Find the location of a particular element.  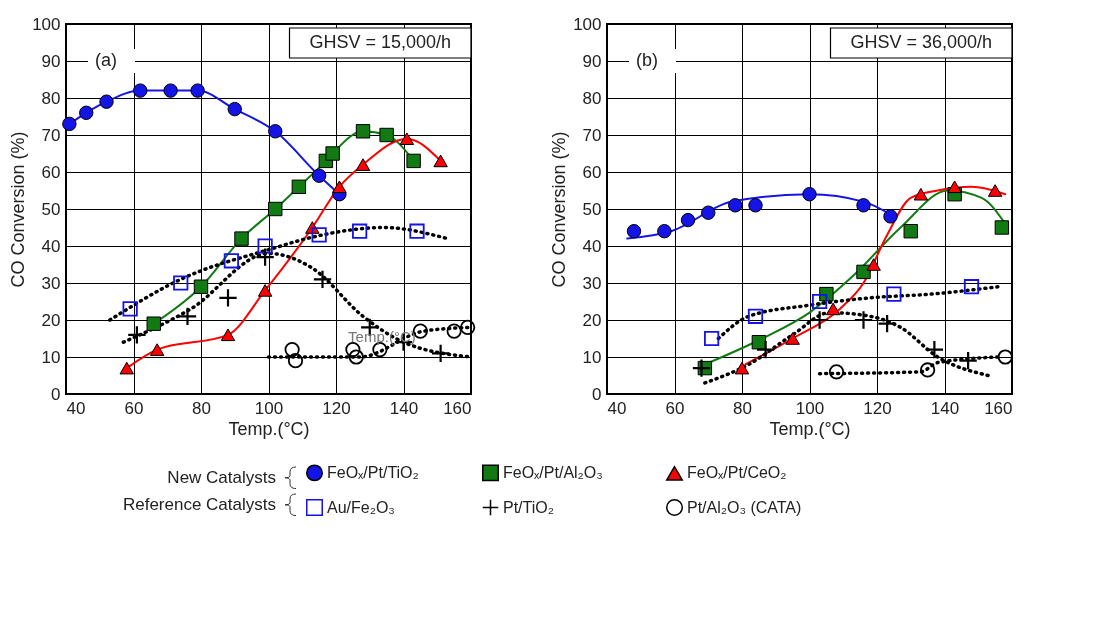

legend-label: Au/Fe₂O₃ is located at coordinates (361, 507).